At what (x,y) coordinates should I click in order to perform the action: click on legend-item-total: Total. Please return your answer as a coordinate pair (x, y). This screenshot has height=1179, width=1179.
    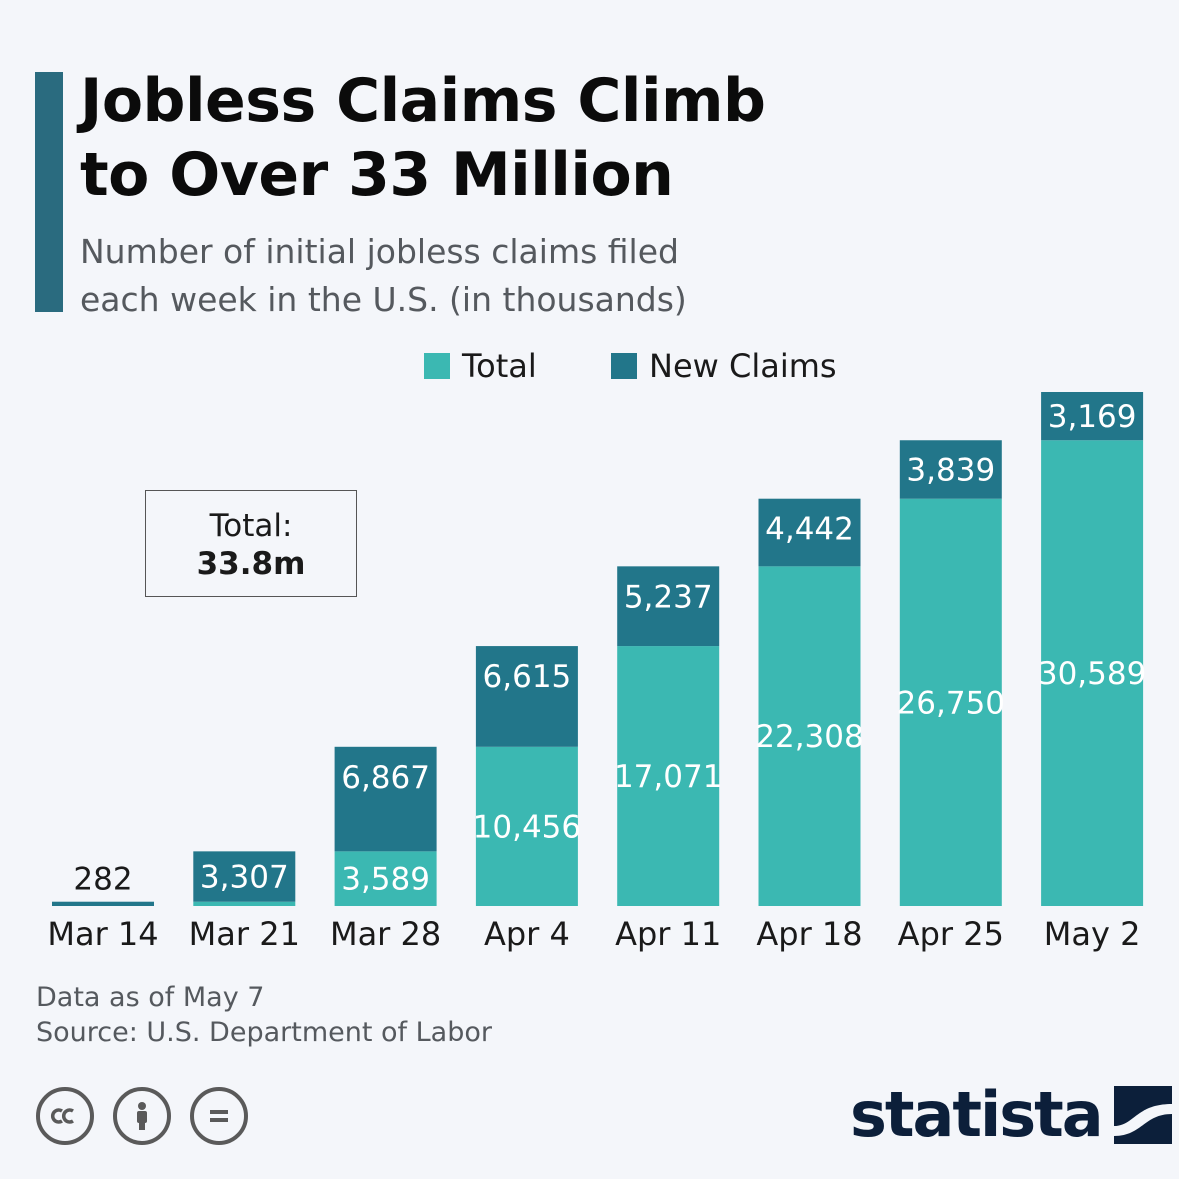
    Looking at the image, I should click on (480, 366).